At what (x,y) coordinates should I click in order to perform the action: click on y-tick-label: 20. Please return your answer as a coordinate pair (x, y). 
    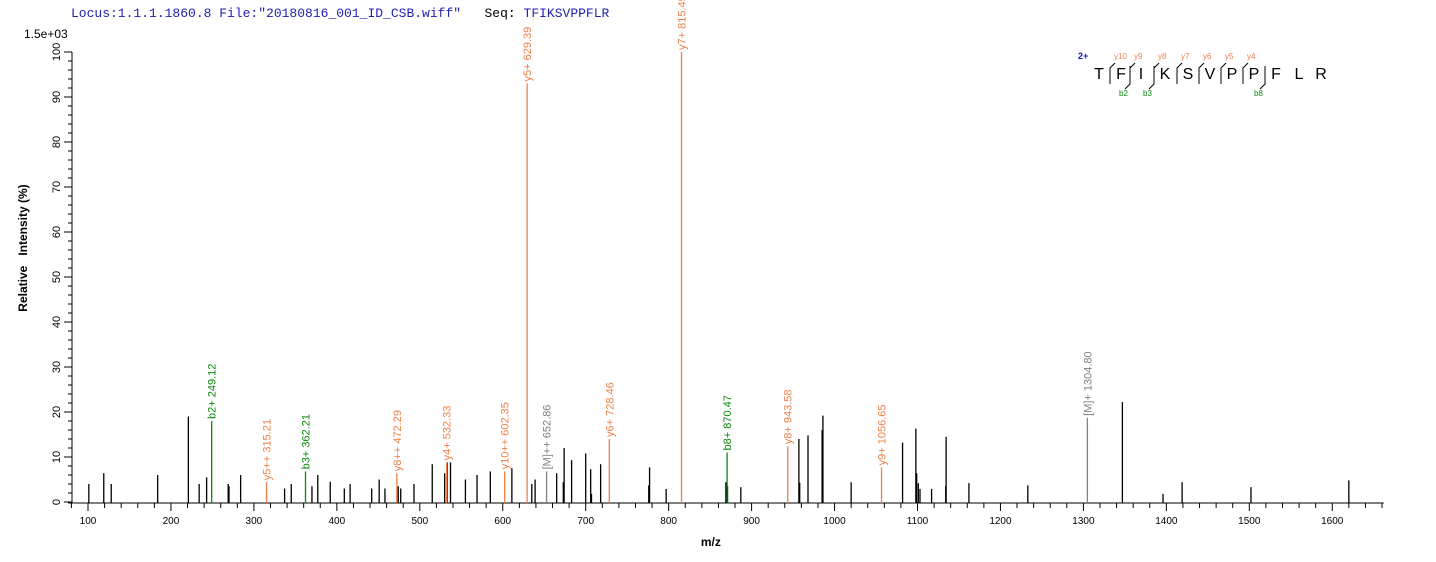
    Looking at the image, I should click on (57, 412).